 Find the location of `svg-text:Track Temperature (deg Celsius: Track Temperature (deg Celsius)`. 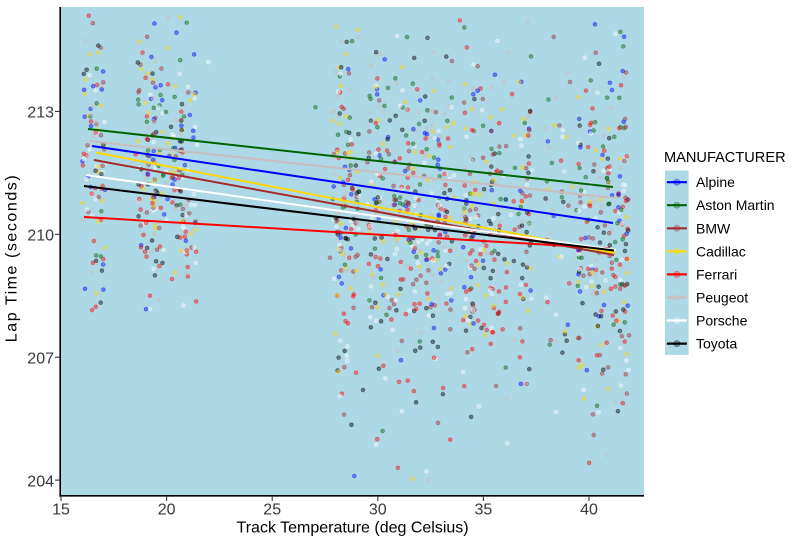

svg-text:Track Temperature (deg Celsius: Track Temperature (deg Celsius) is located at coordinates (353, 528).